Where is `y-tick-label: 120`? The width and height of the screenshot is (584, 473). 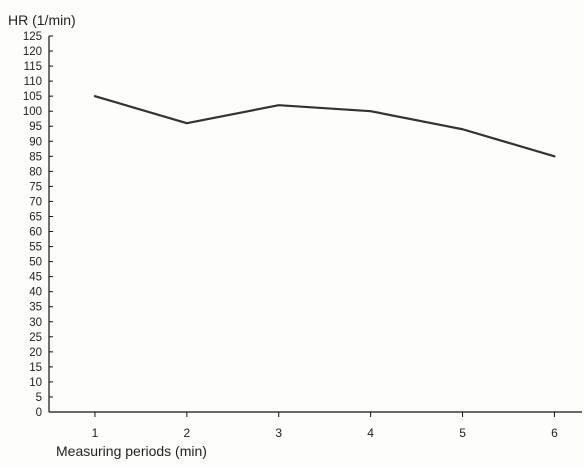 y-tick-label: 120 is located at coordinates (32, 52).